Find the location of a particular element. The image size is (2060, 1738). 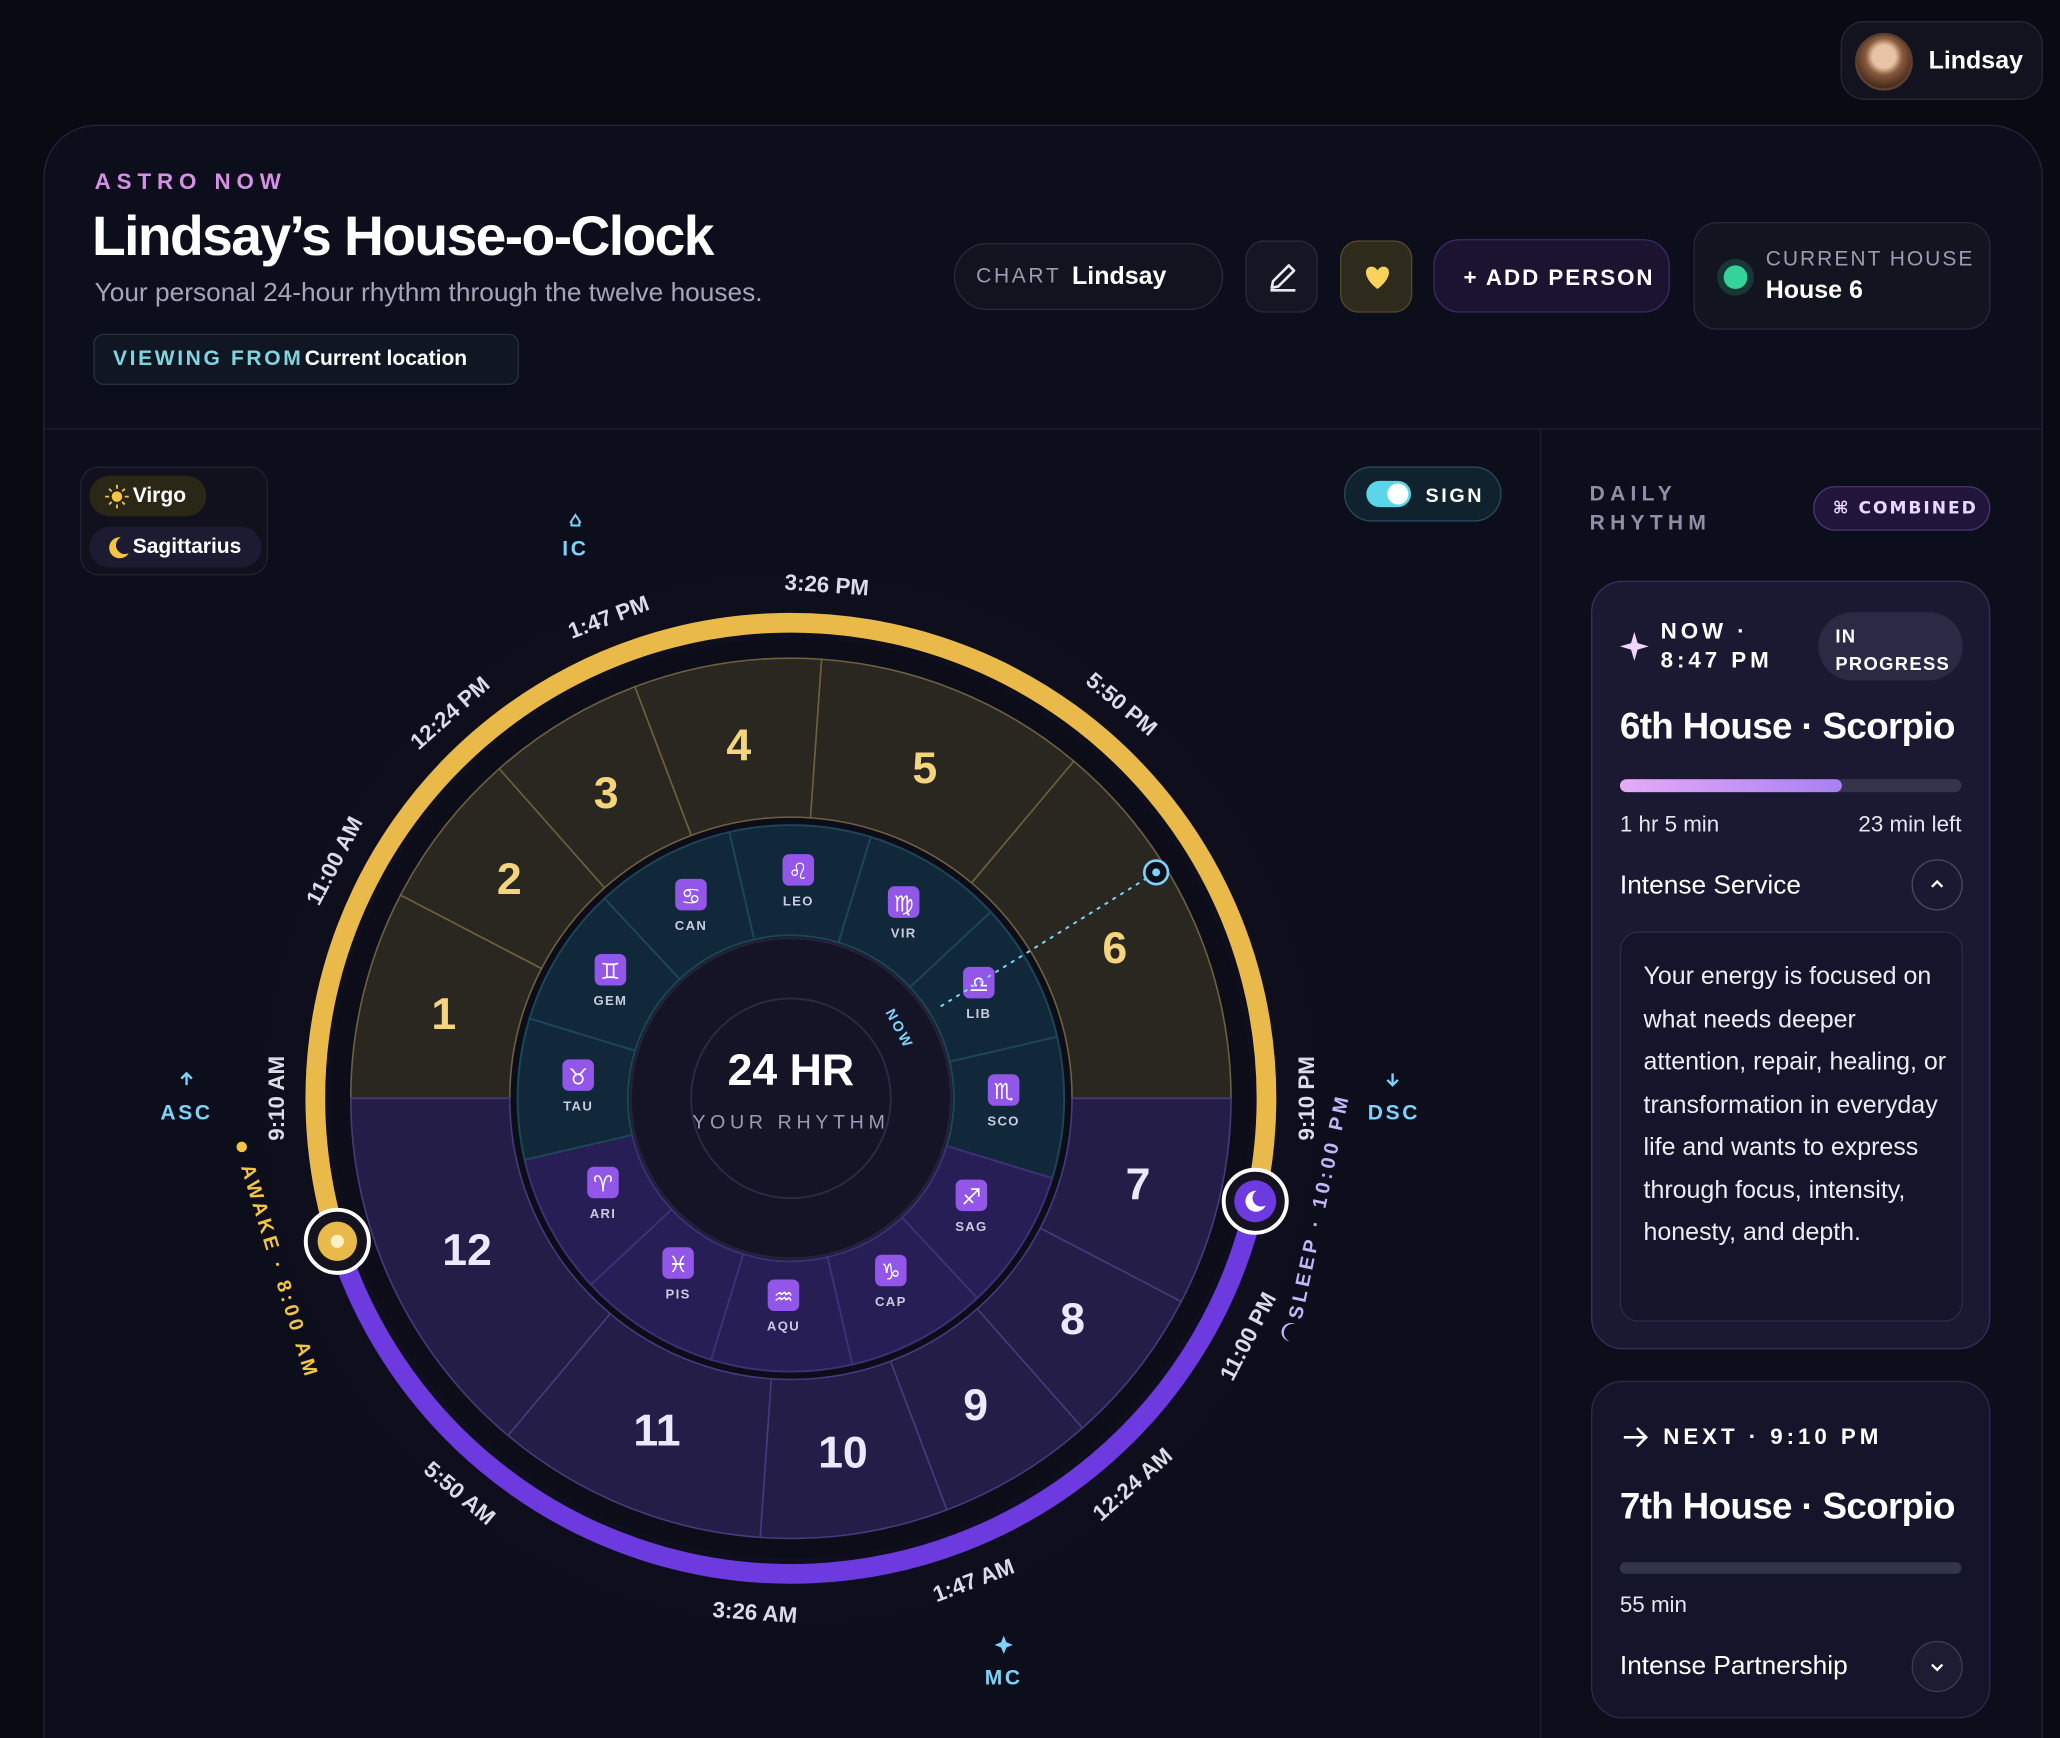

next-title: 7th House · Scorpio is located at coordinates (1787, 1506).